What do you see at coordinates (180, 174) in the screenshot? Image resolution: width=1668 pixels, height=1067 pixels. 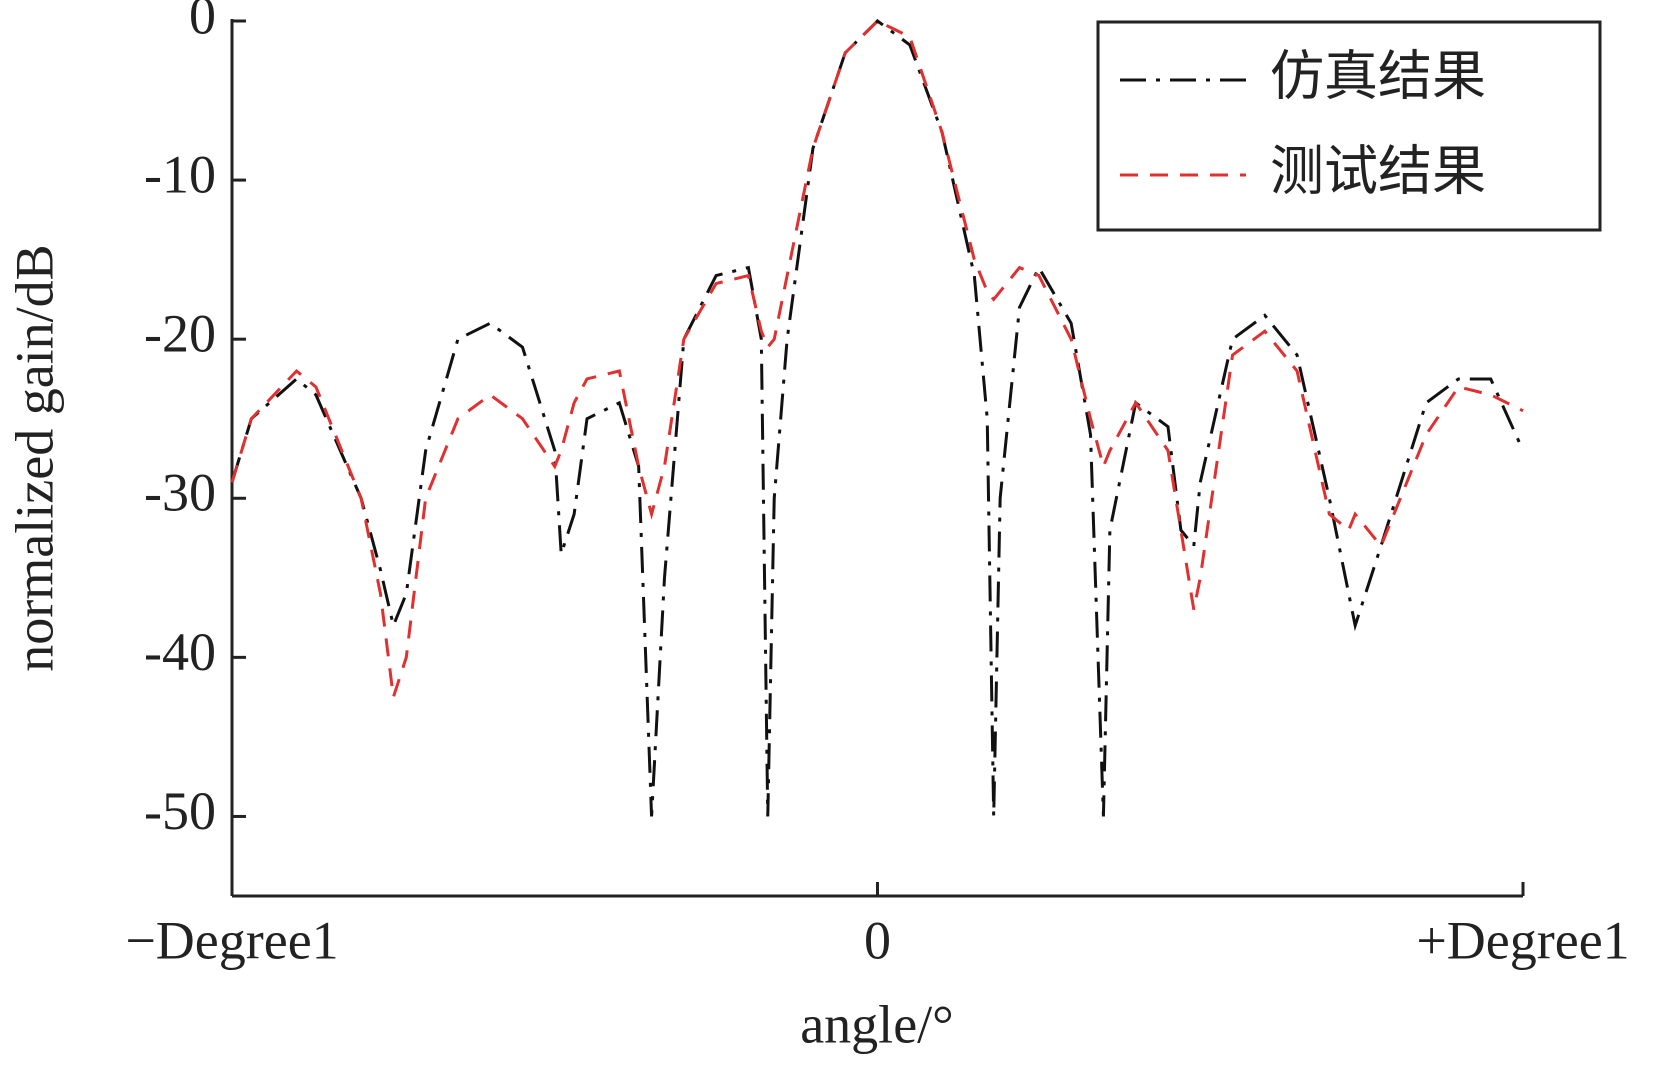 I see `y-tick-label: -10` at bounding box center [180, 174].